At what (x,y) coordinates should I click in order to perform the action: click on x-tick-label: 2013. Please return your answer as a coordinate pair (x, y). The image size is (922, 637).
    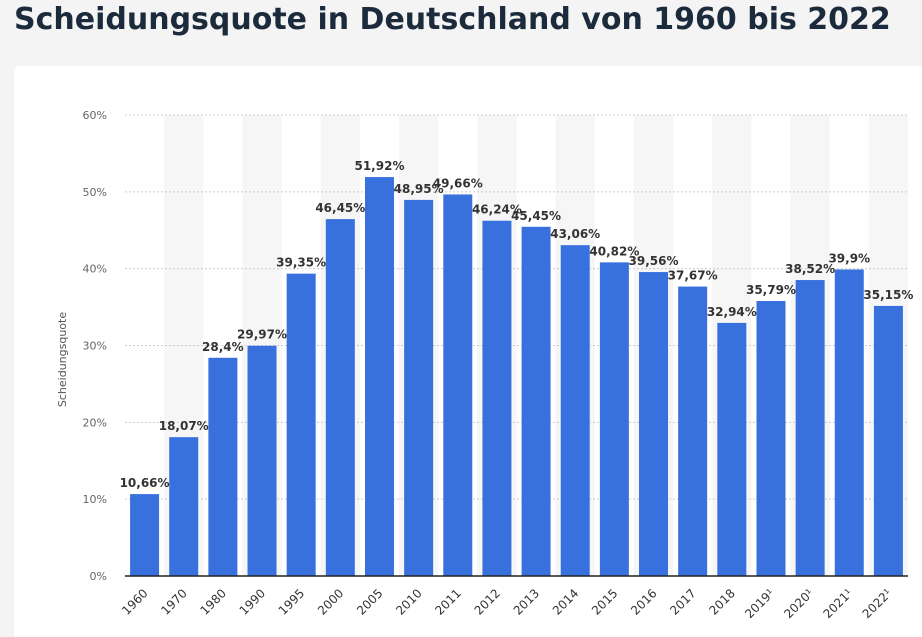
    Looking at the image, I should click on (526, 601).